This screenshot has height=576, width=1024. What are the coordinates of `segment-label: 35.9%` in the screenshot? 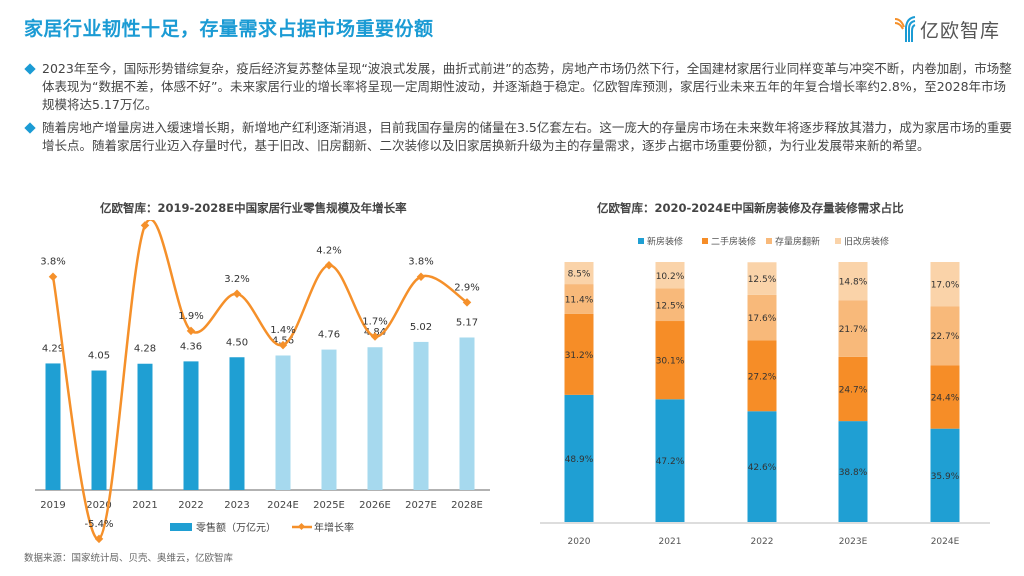 It's located at (945, 477).